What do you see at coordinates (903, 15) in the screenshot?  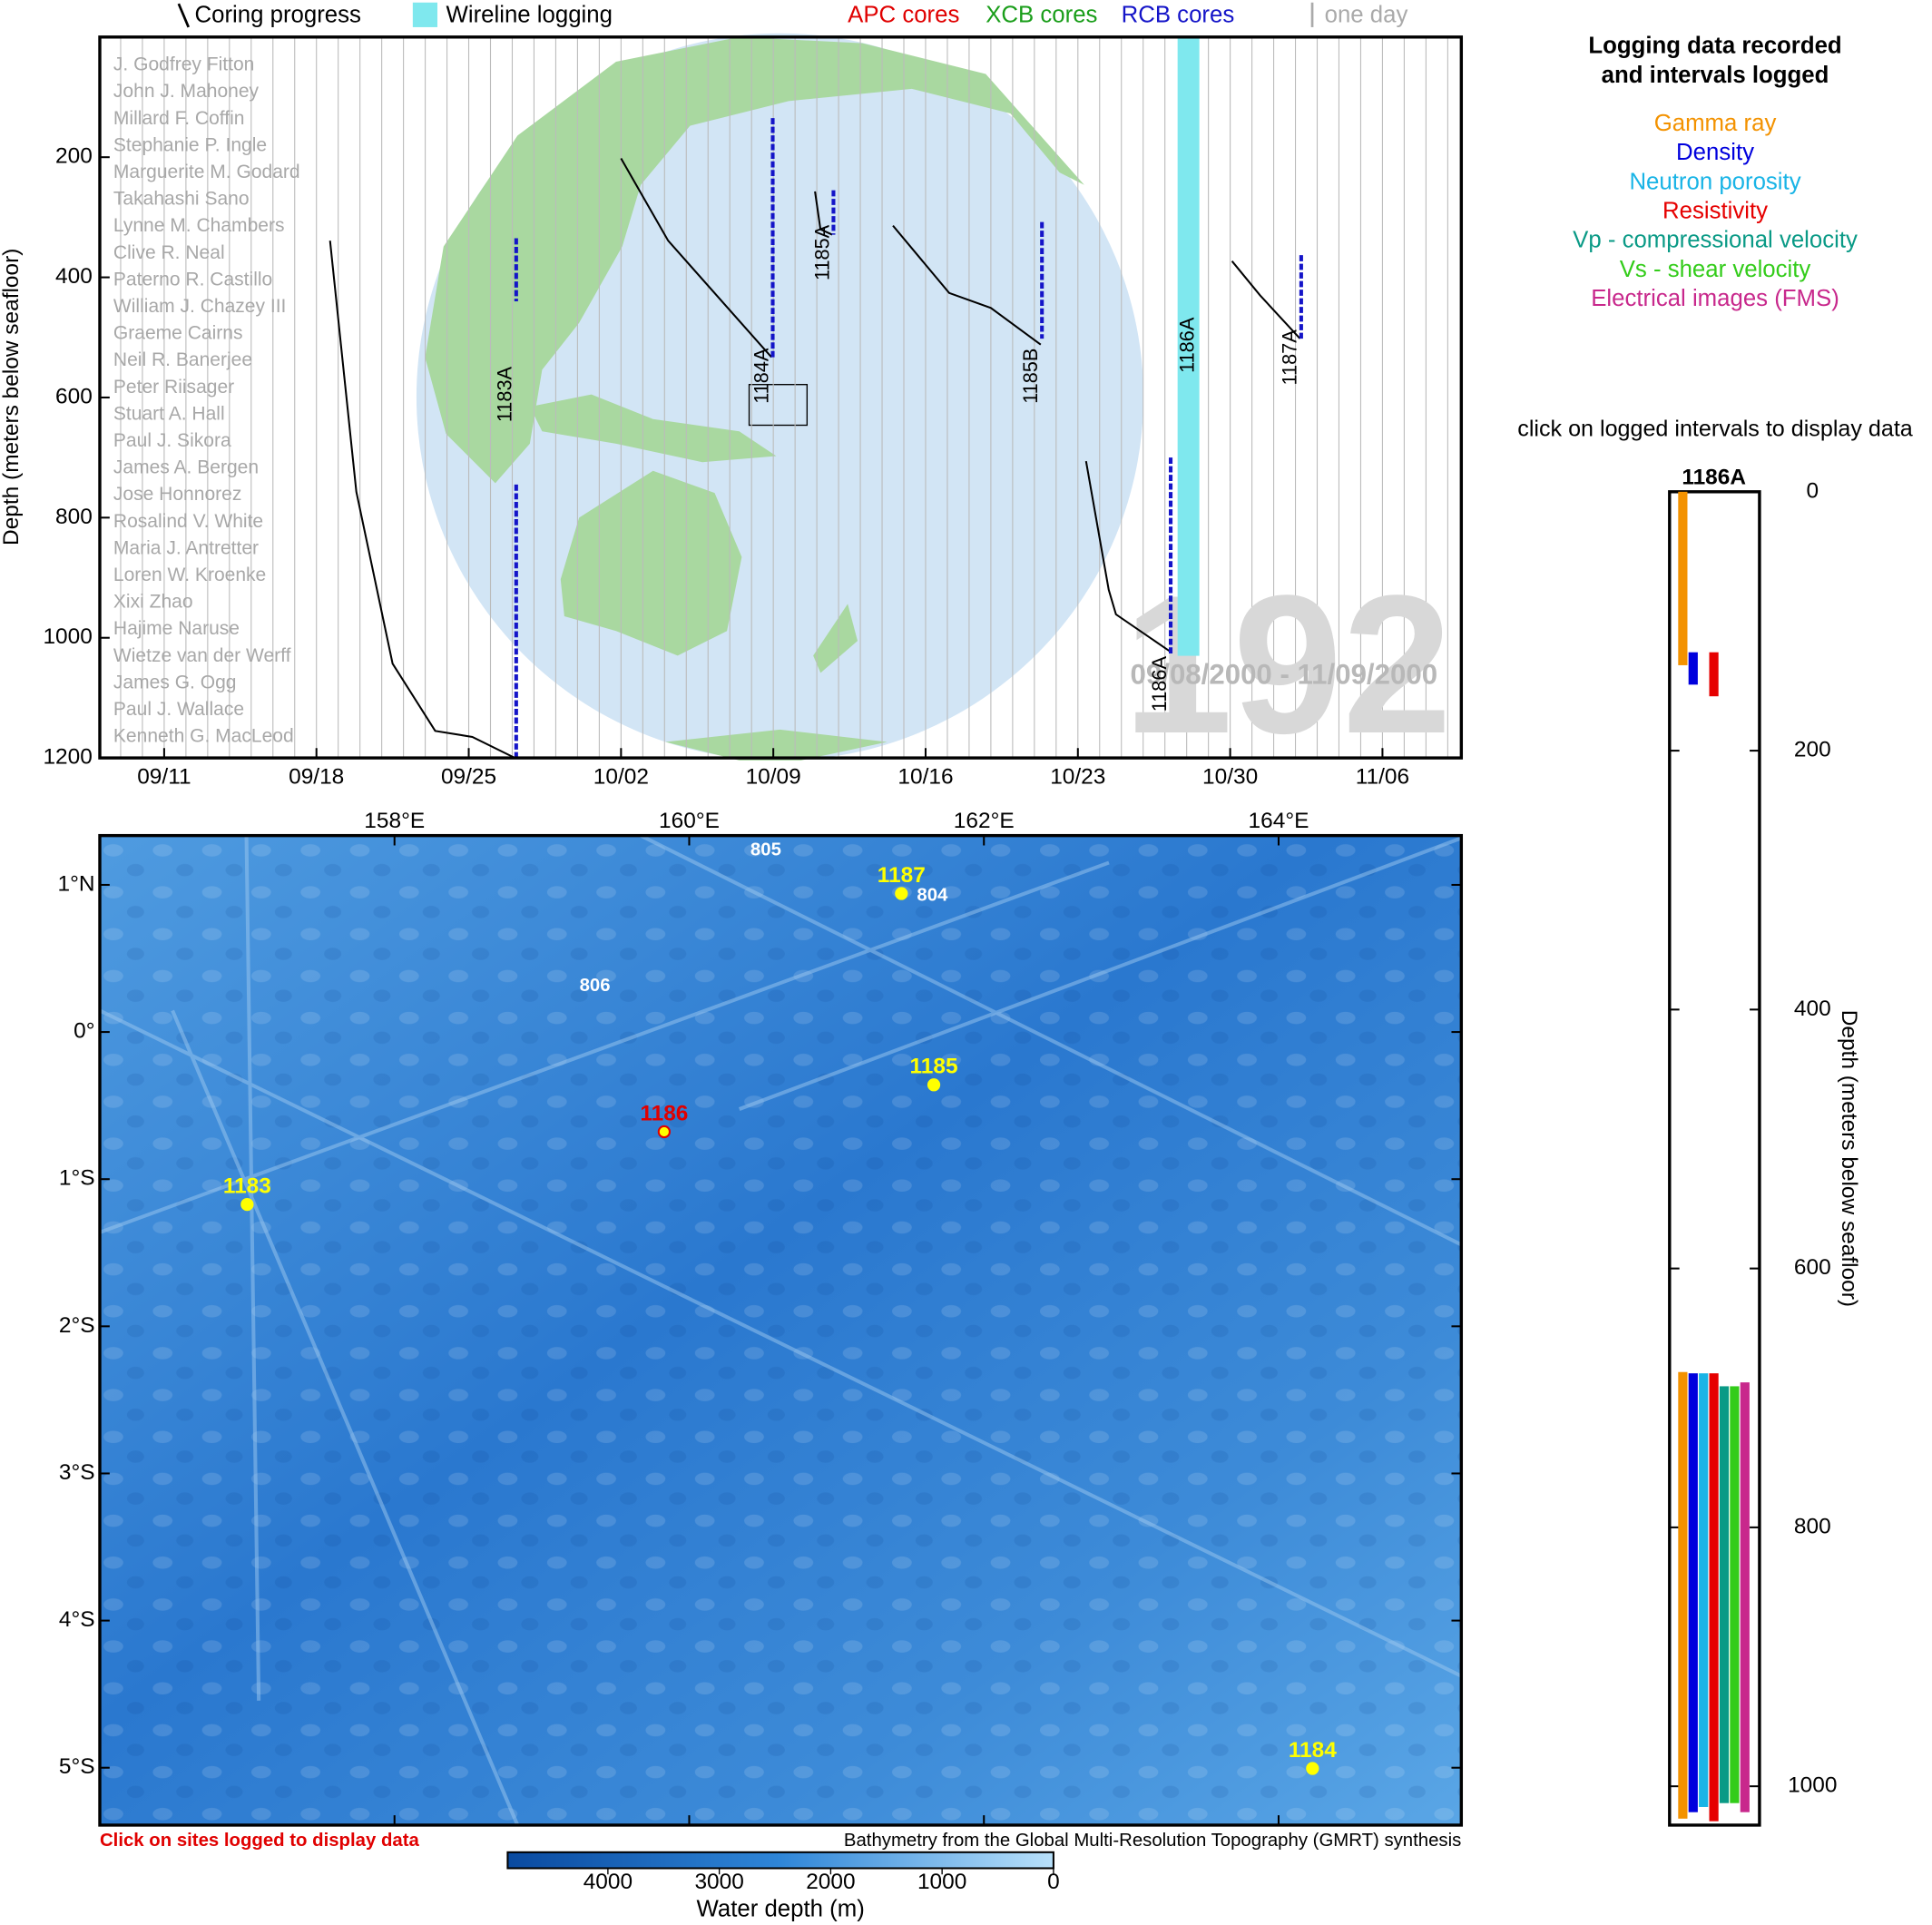 I see `legend-label: APC cores` at bounding box center [903, 15].